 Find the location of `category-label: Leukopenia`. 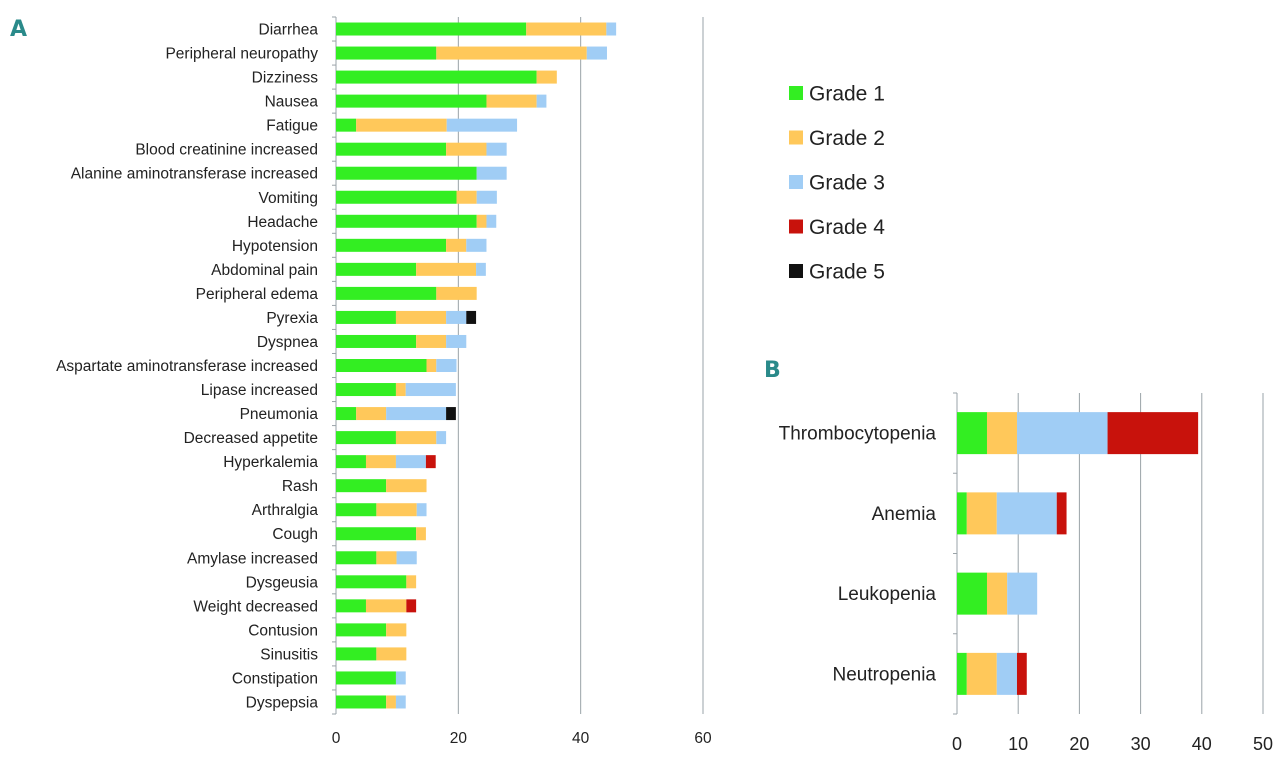

category-label: Leukopenia is located at coordinates (887, 594).